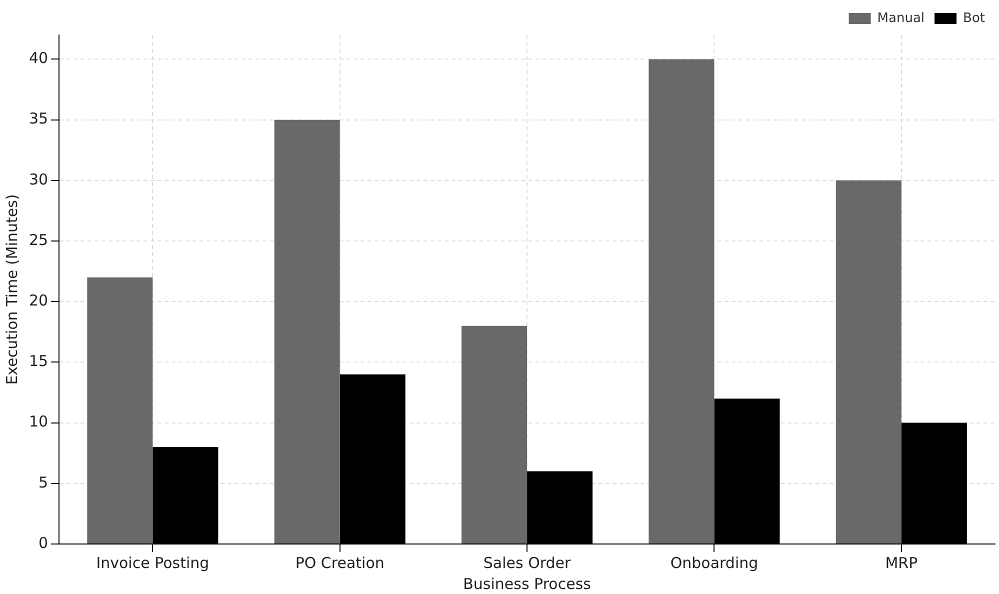  I want to click on y-tick-label: 10, so click(38, 421).